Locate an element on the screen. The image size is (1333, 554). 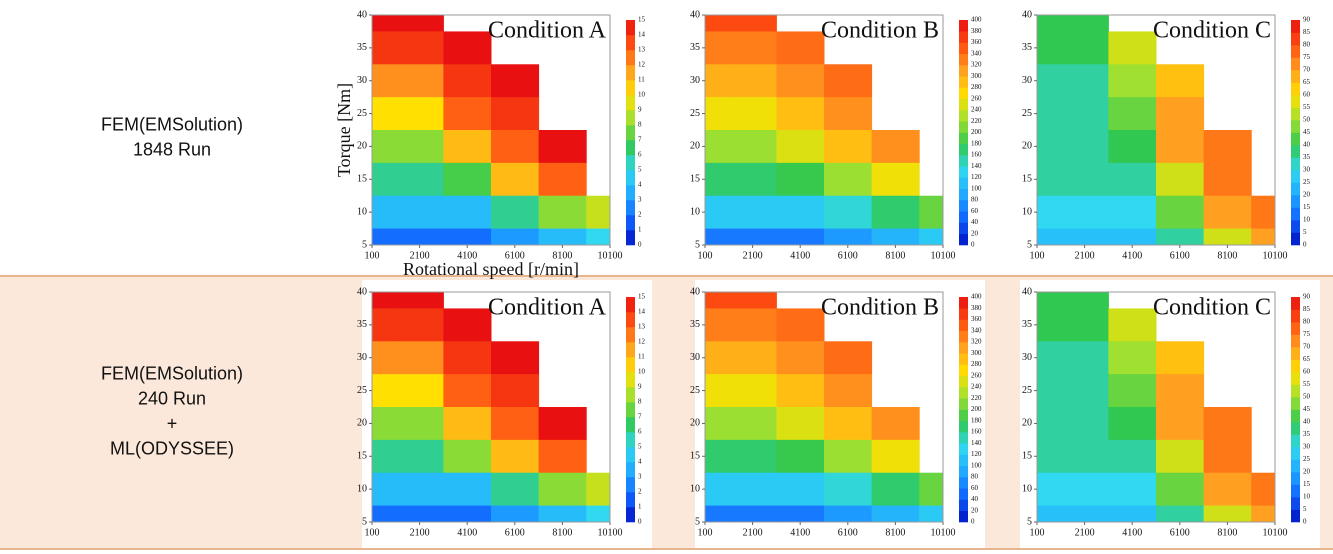
x-tick-label: 8100 is located at coordinates (562, 532).